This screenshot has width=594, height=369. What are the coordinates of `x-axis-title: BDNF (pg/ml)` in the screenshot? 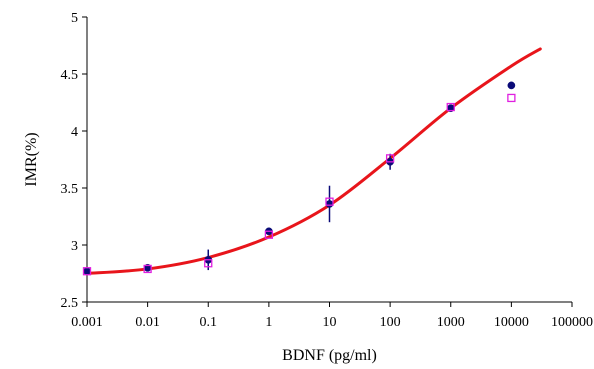 It's located at (329, 355).